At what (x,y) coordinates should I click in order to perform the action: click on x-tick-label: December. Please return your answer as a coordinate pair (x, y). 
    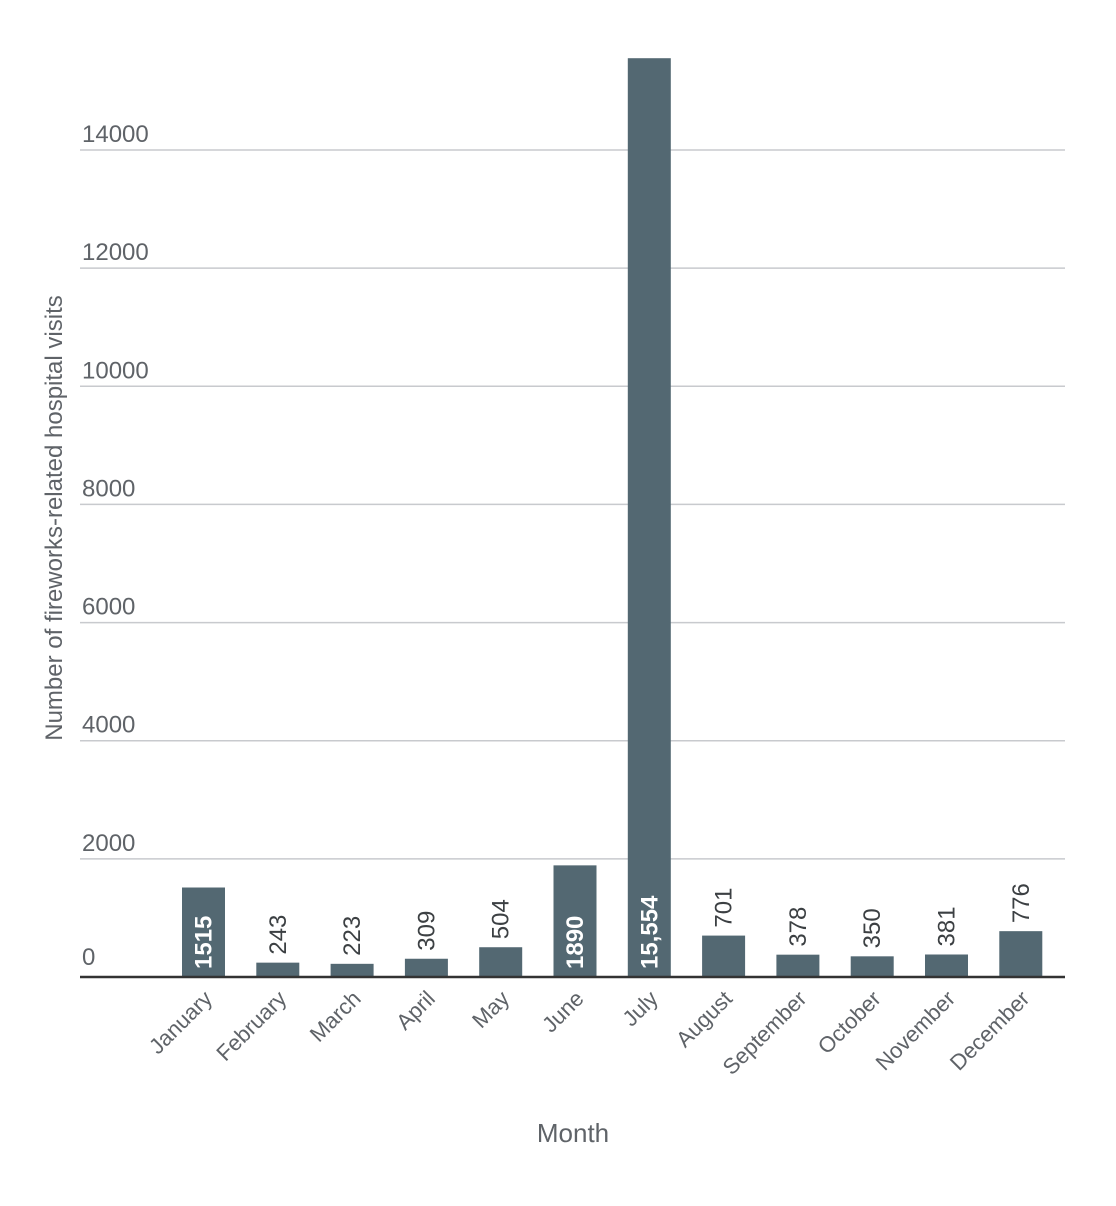
    Looking at the image, I should click on (989, 1030).